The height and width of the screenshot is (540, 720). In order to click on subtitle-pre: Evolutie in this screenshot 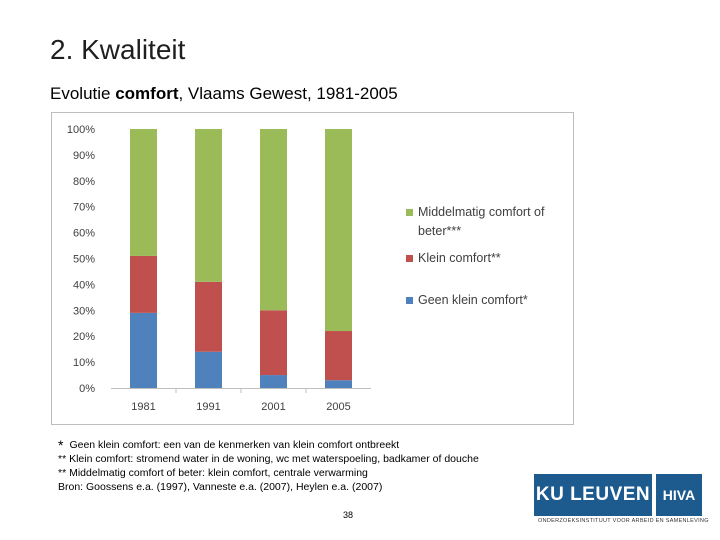, I will do `click(83, 93)`.